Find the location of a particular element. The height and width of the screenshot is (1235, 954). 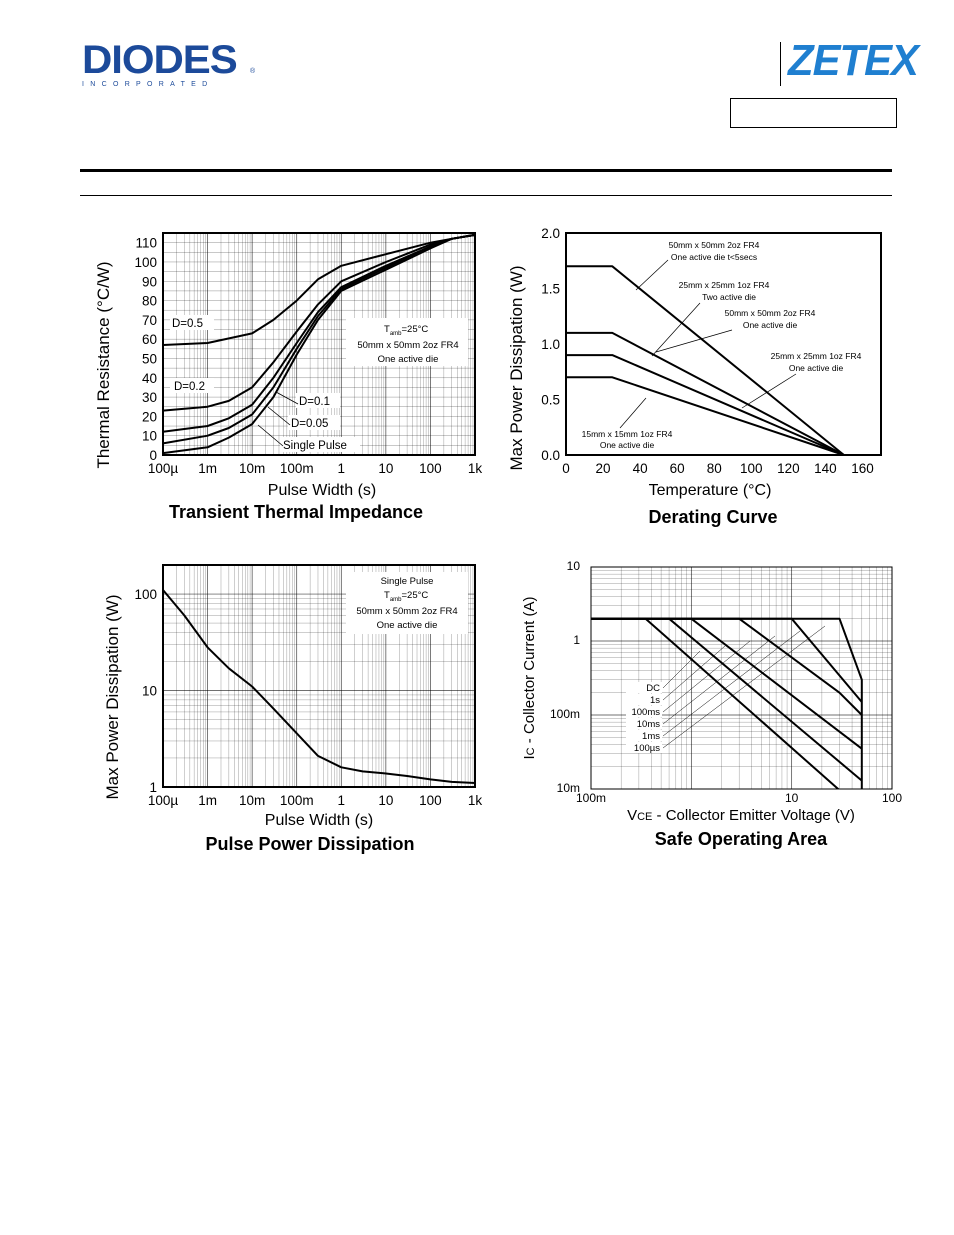

zetex-logo: ZETEX is located at coordinates (853, 60).